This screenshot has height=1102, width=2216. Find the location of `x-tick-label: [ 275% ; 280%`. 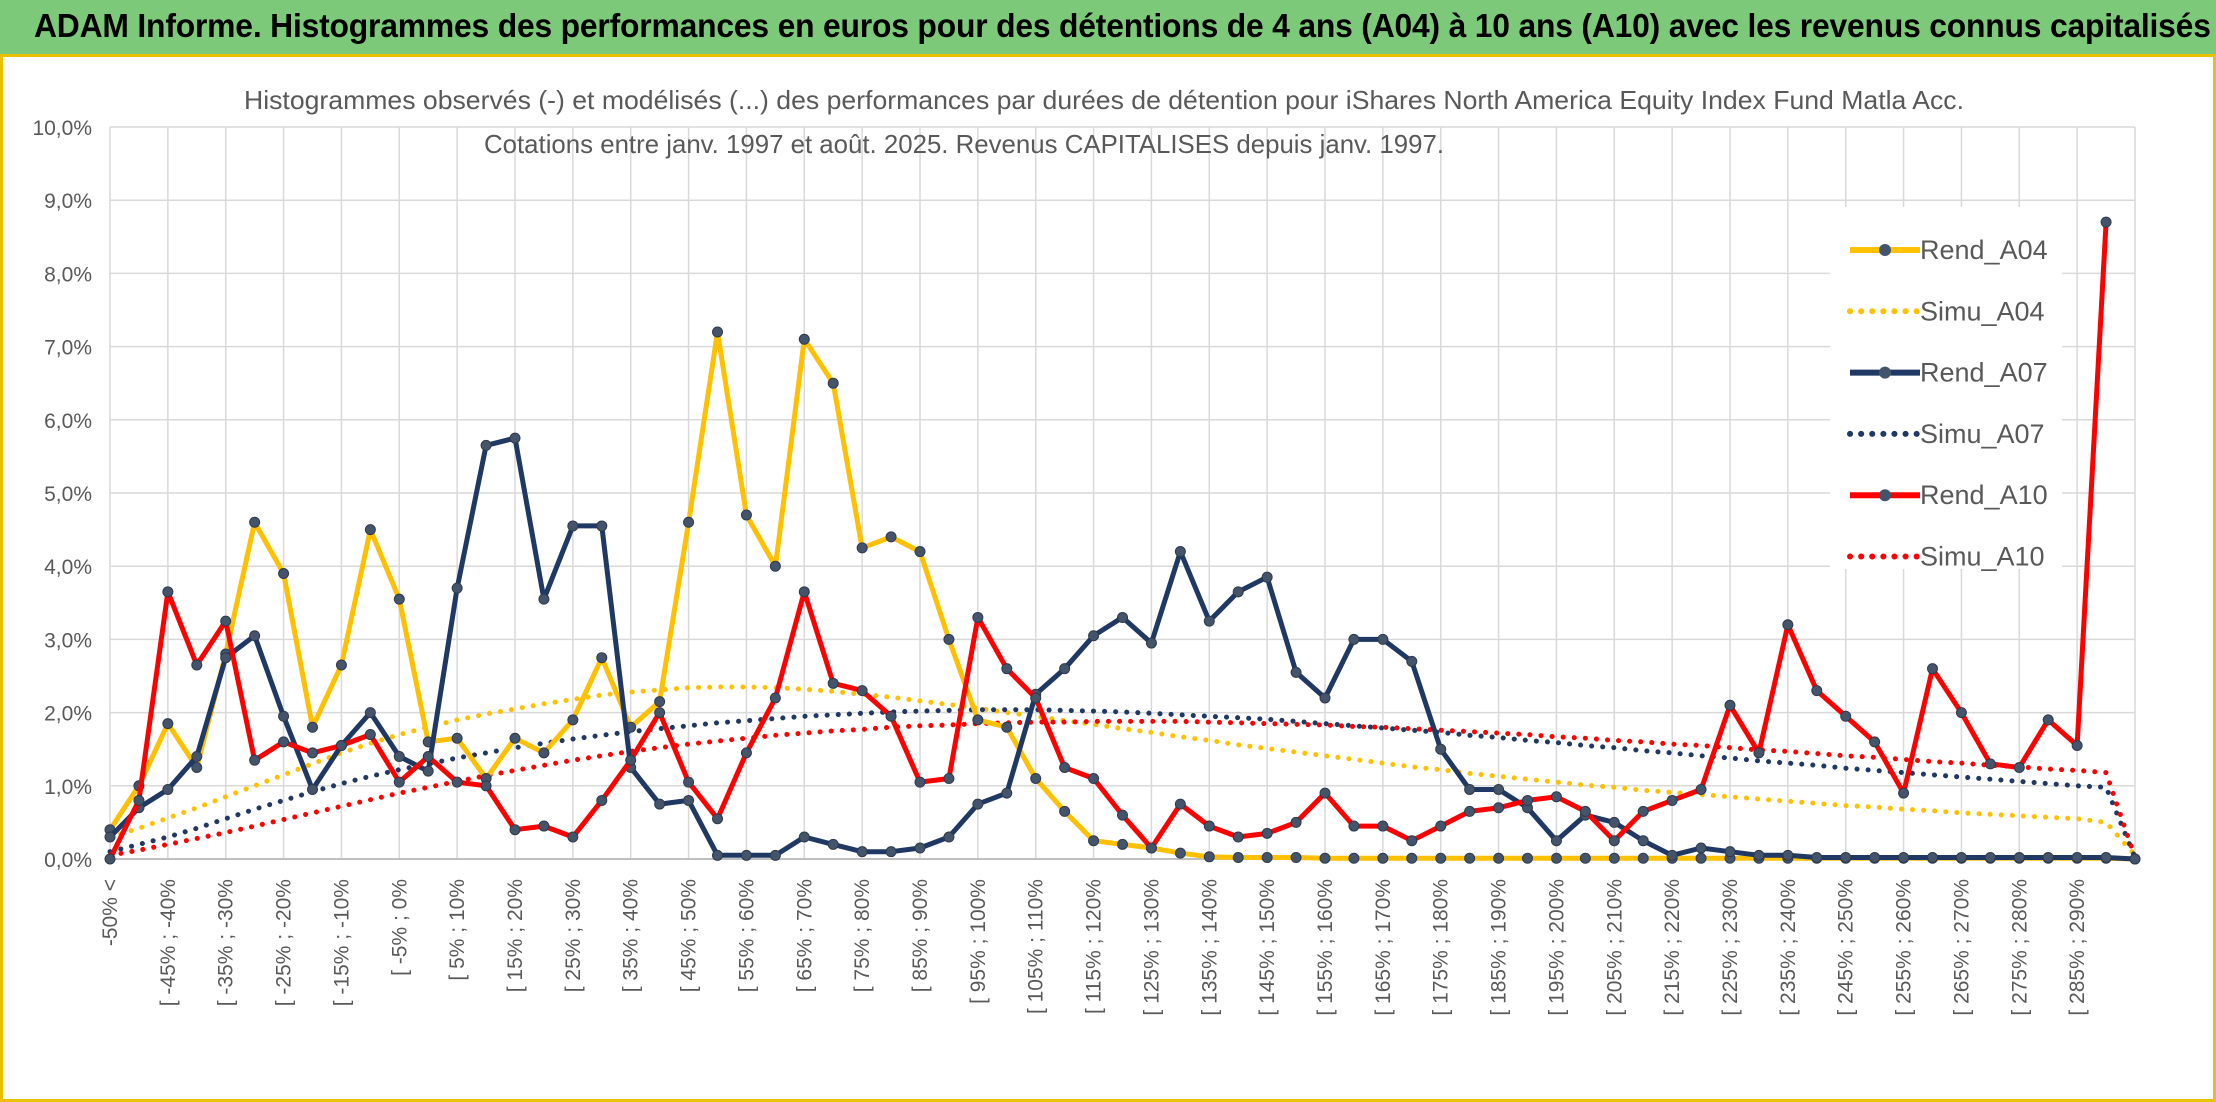

x-tick-label: [ 275% ; 280% is located at coordinates (2019, 947).